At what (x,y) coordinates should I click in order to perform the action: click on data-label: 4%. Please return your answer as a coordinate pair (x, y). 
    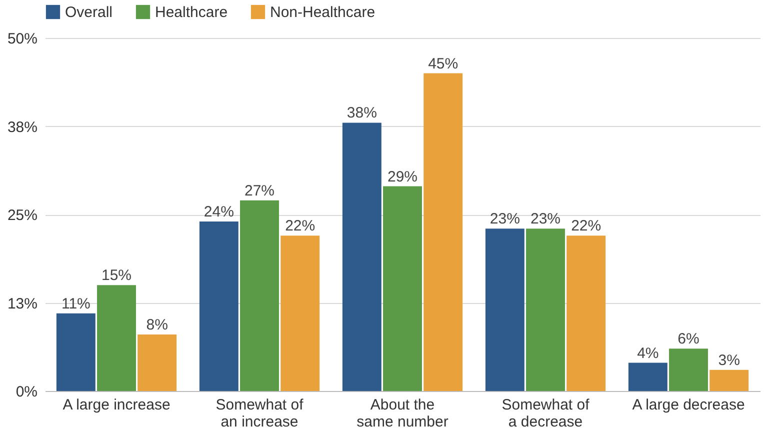
    Looking at the image, I should click on (648, 353).